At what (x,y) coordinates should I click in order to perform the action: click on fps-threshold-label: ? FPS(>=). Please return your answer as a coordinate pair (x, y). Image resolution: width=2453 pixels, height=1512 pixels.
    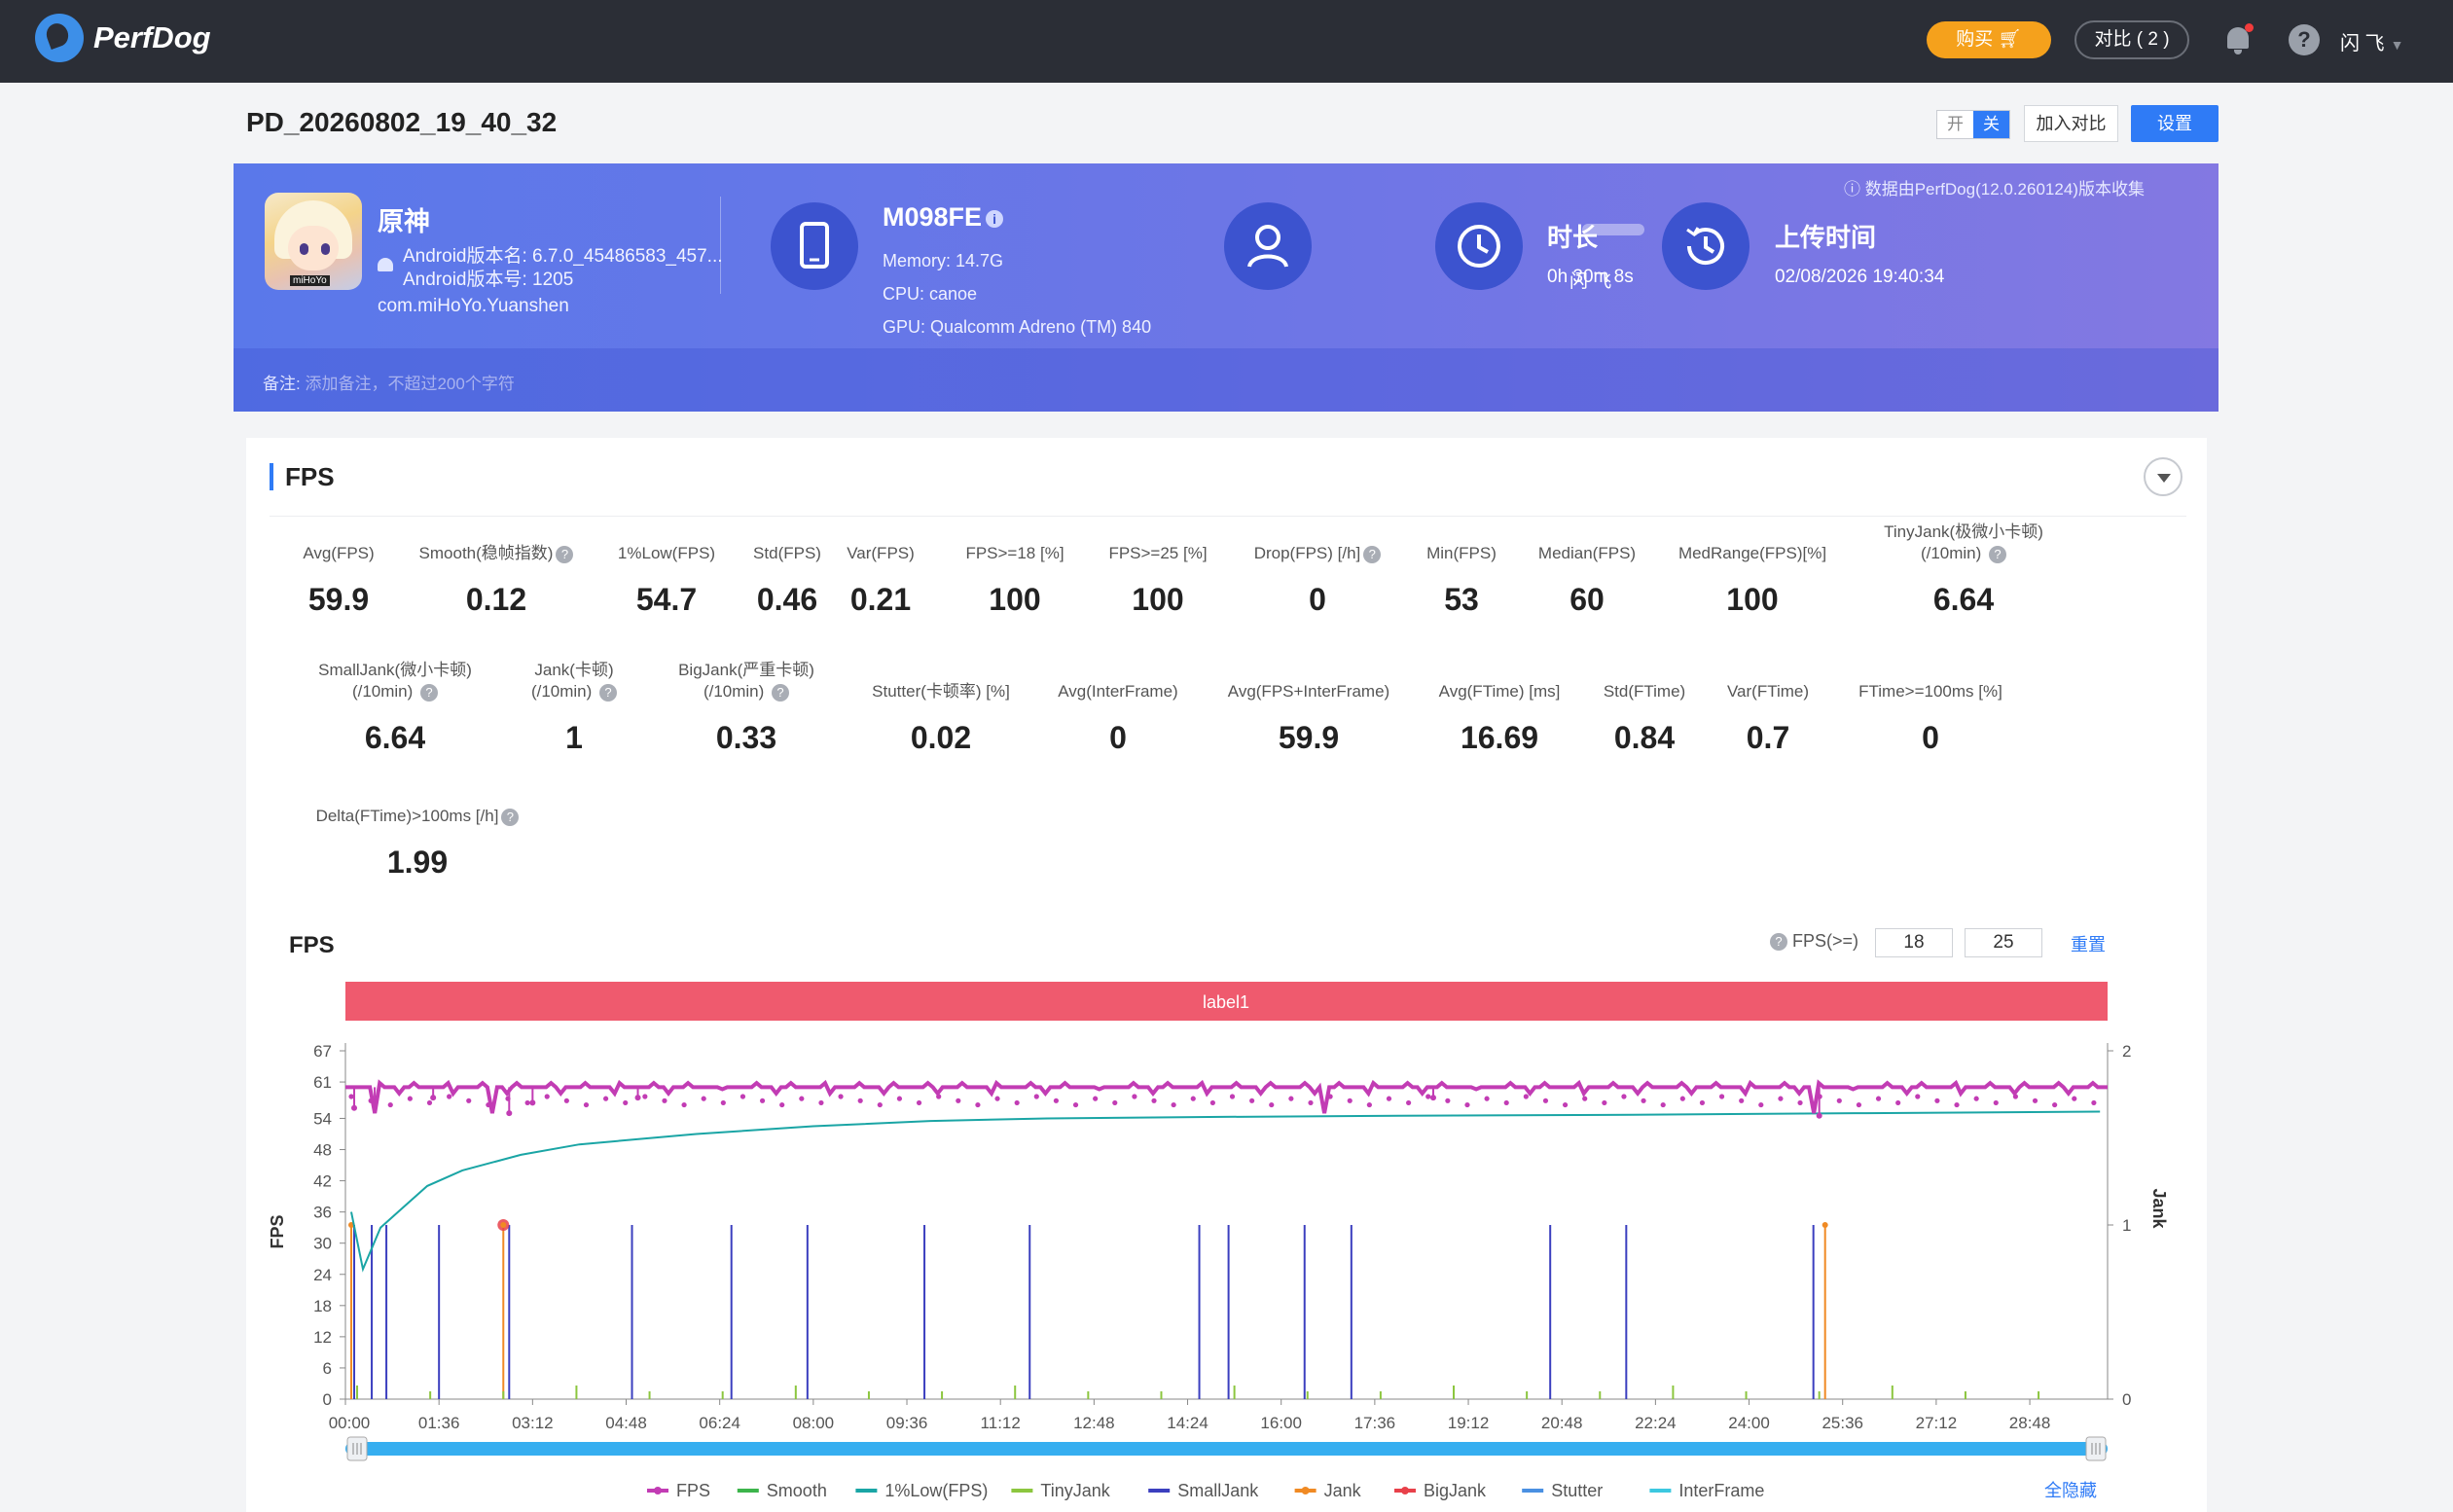
    Looking at the image, I should click on (1812, 941).